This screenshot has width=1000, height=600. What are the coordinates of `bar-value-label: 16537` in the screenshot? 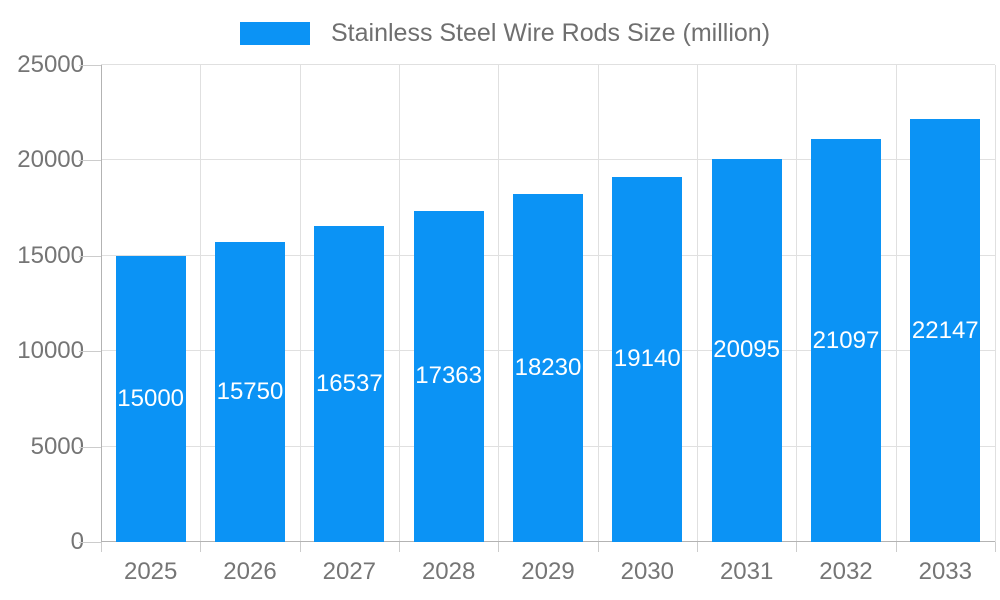 It's located at (349, 384).